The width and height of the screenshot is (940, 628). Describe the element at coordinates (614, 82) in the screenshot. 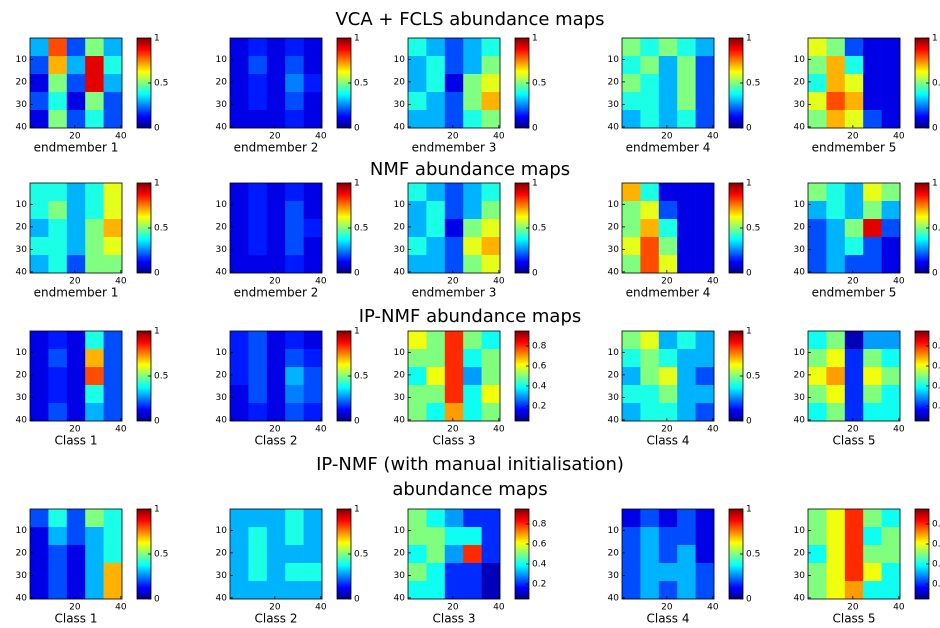

I see `y-tick-label: 20` at that location.